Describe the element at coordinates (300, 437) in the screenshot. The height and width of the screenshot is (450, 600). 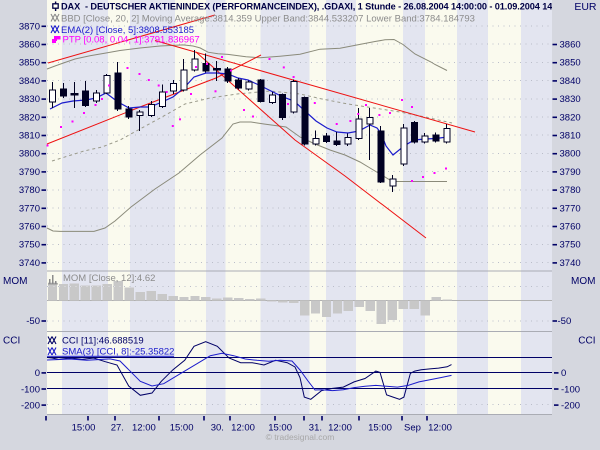
I see `svg-text: © tradesignal.com` at that location.